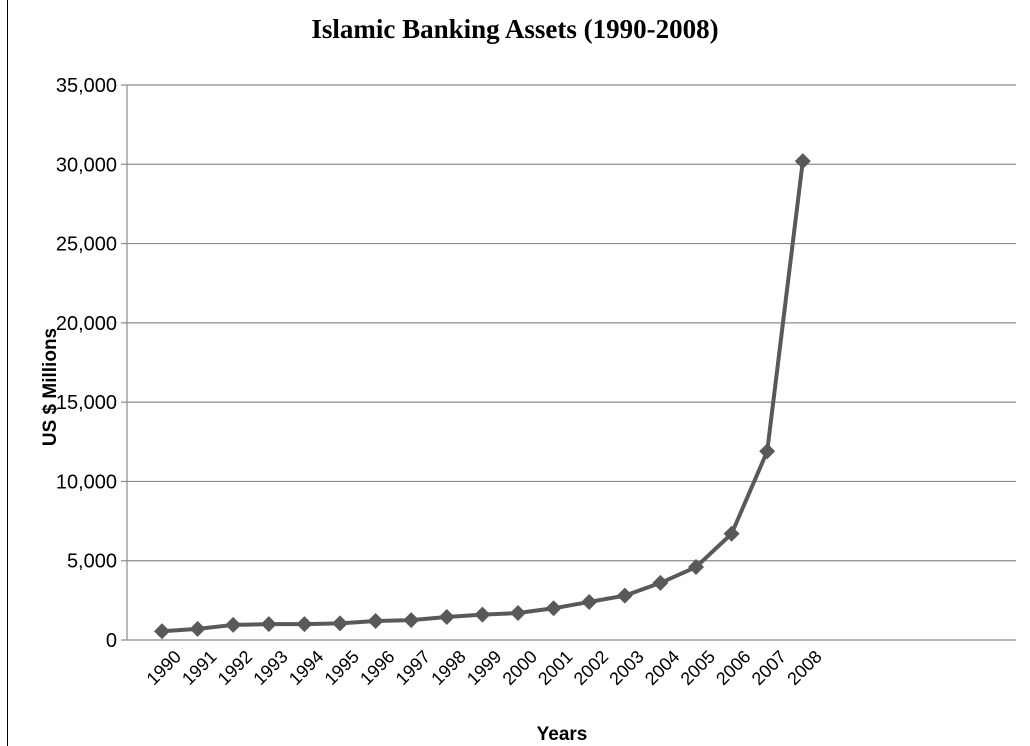  I want to click on y-tick-label: 0, so click(111, 641).